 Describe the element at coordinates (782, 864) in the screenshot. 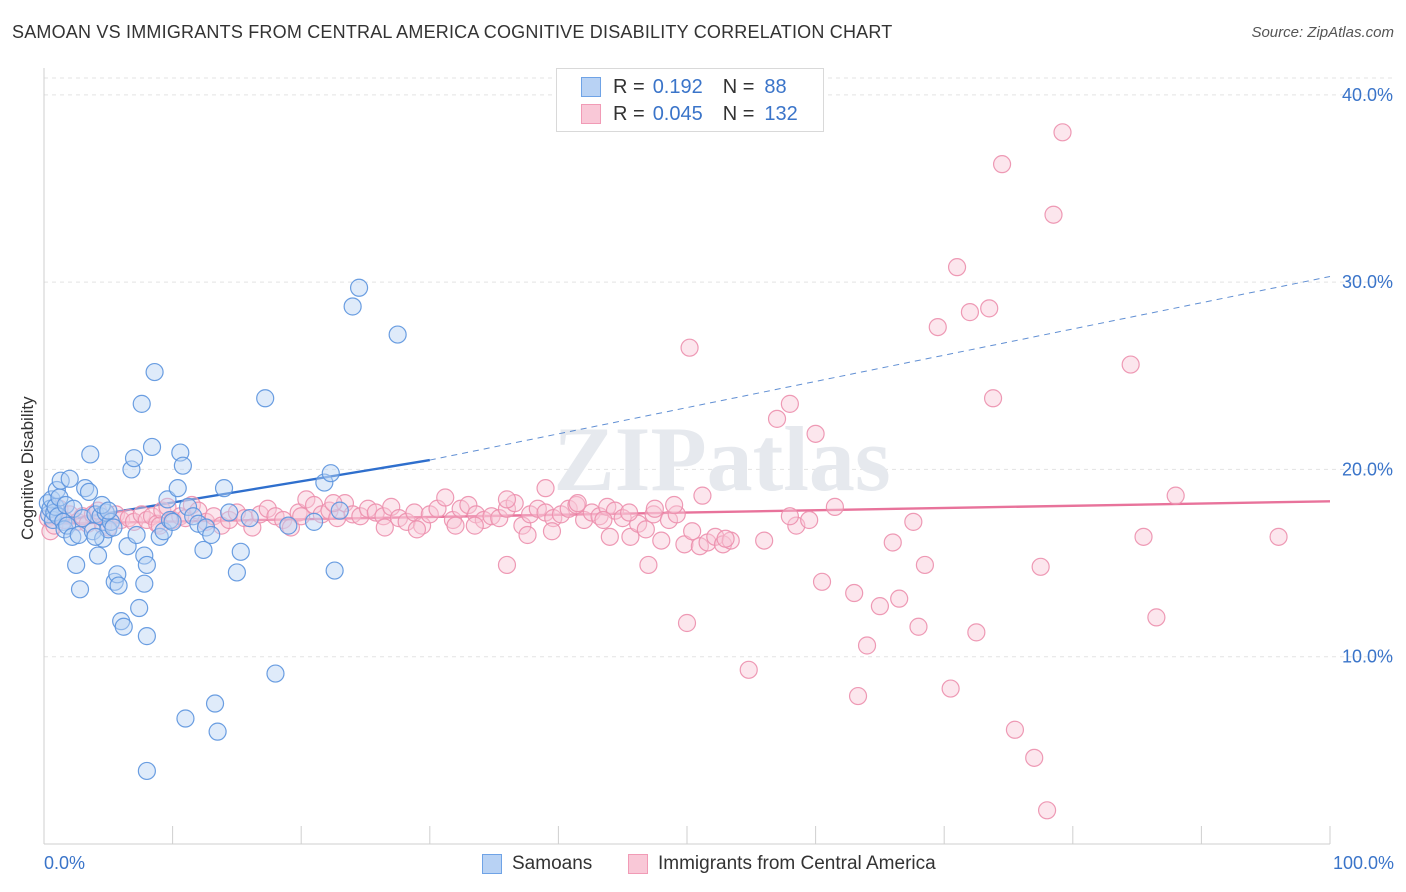

I see `legend-immigrants: Immigrants from Central America` at that location.